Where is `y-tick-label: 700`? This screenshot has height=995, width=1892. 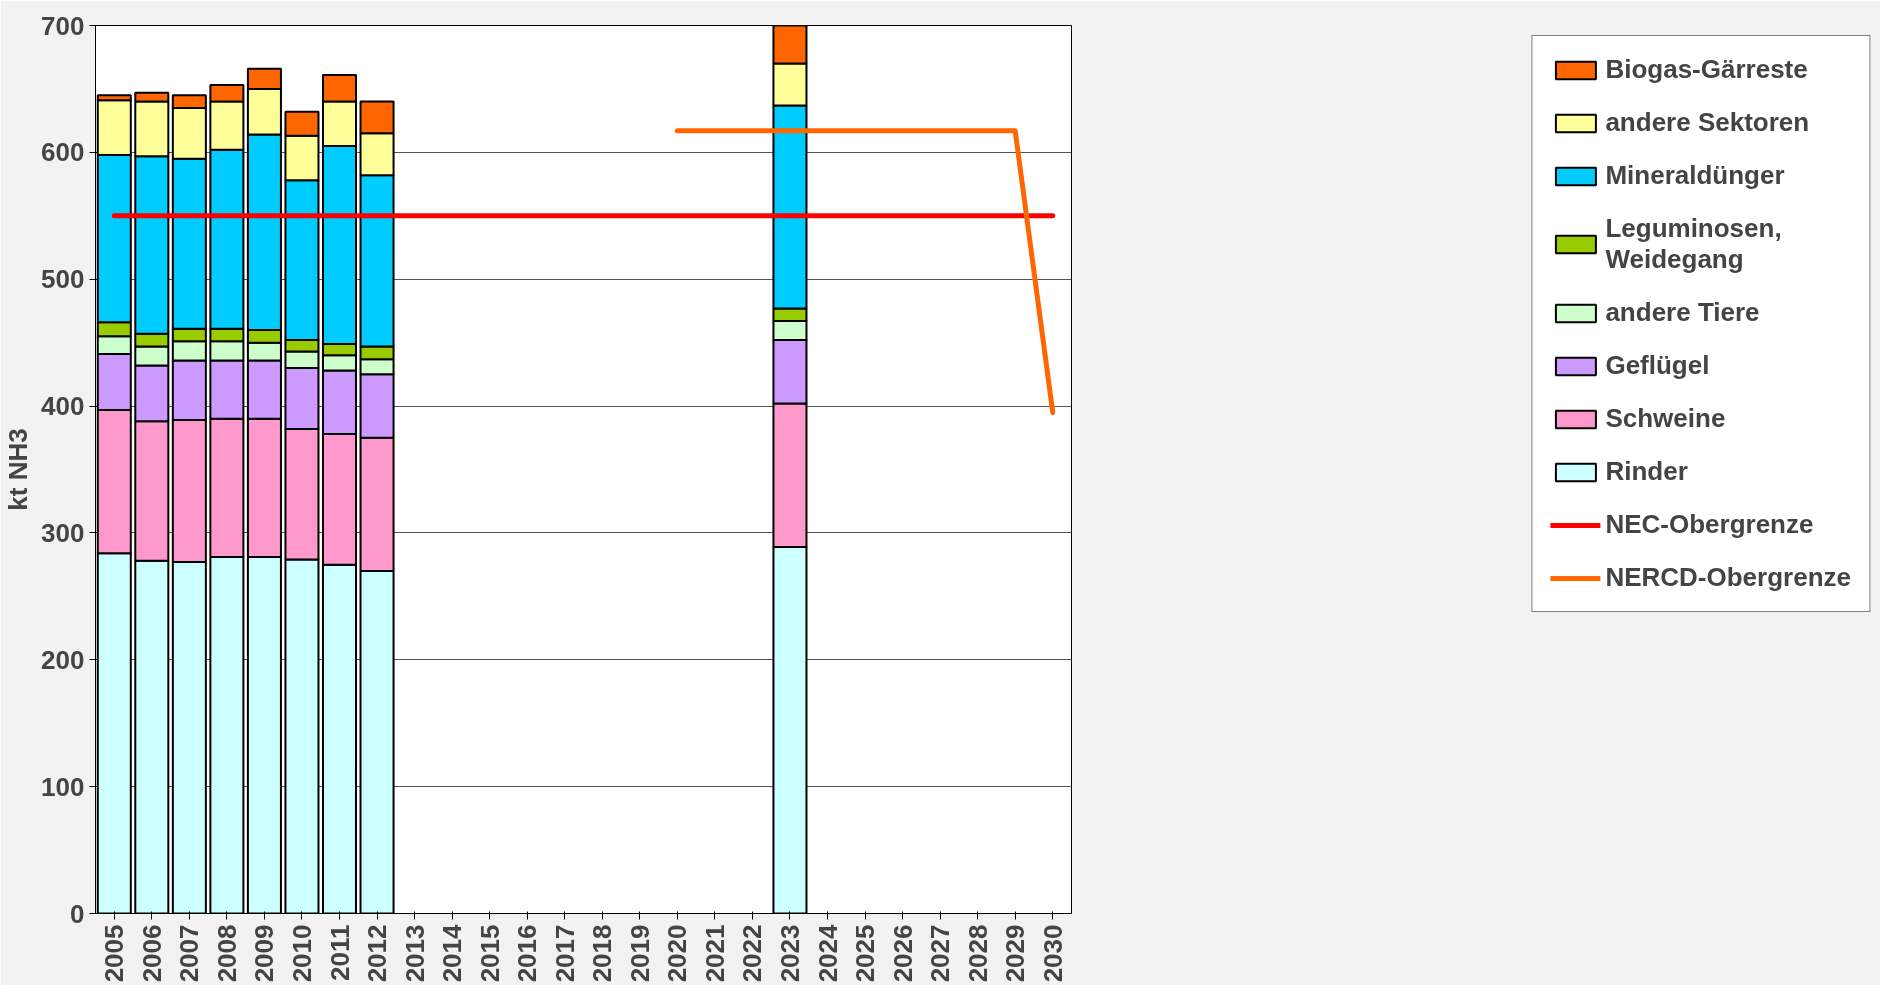
y-tick-label: 700 is located at coordinates (63, 25).